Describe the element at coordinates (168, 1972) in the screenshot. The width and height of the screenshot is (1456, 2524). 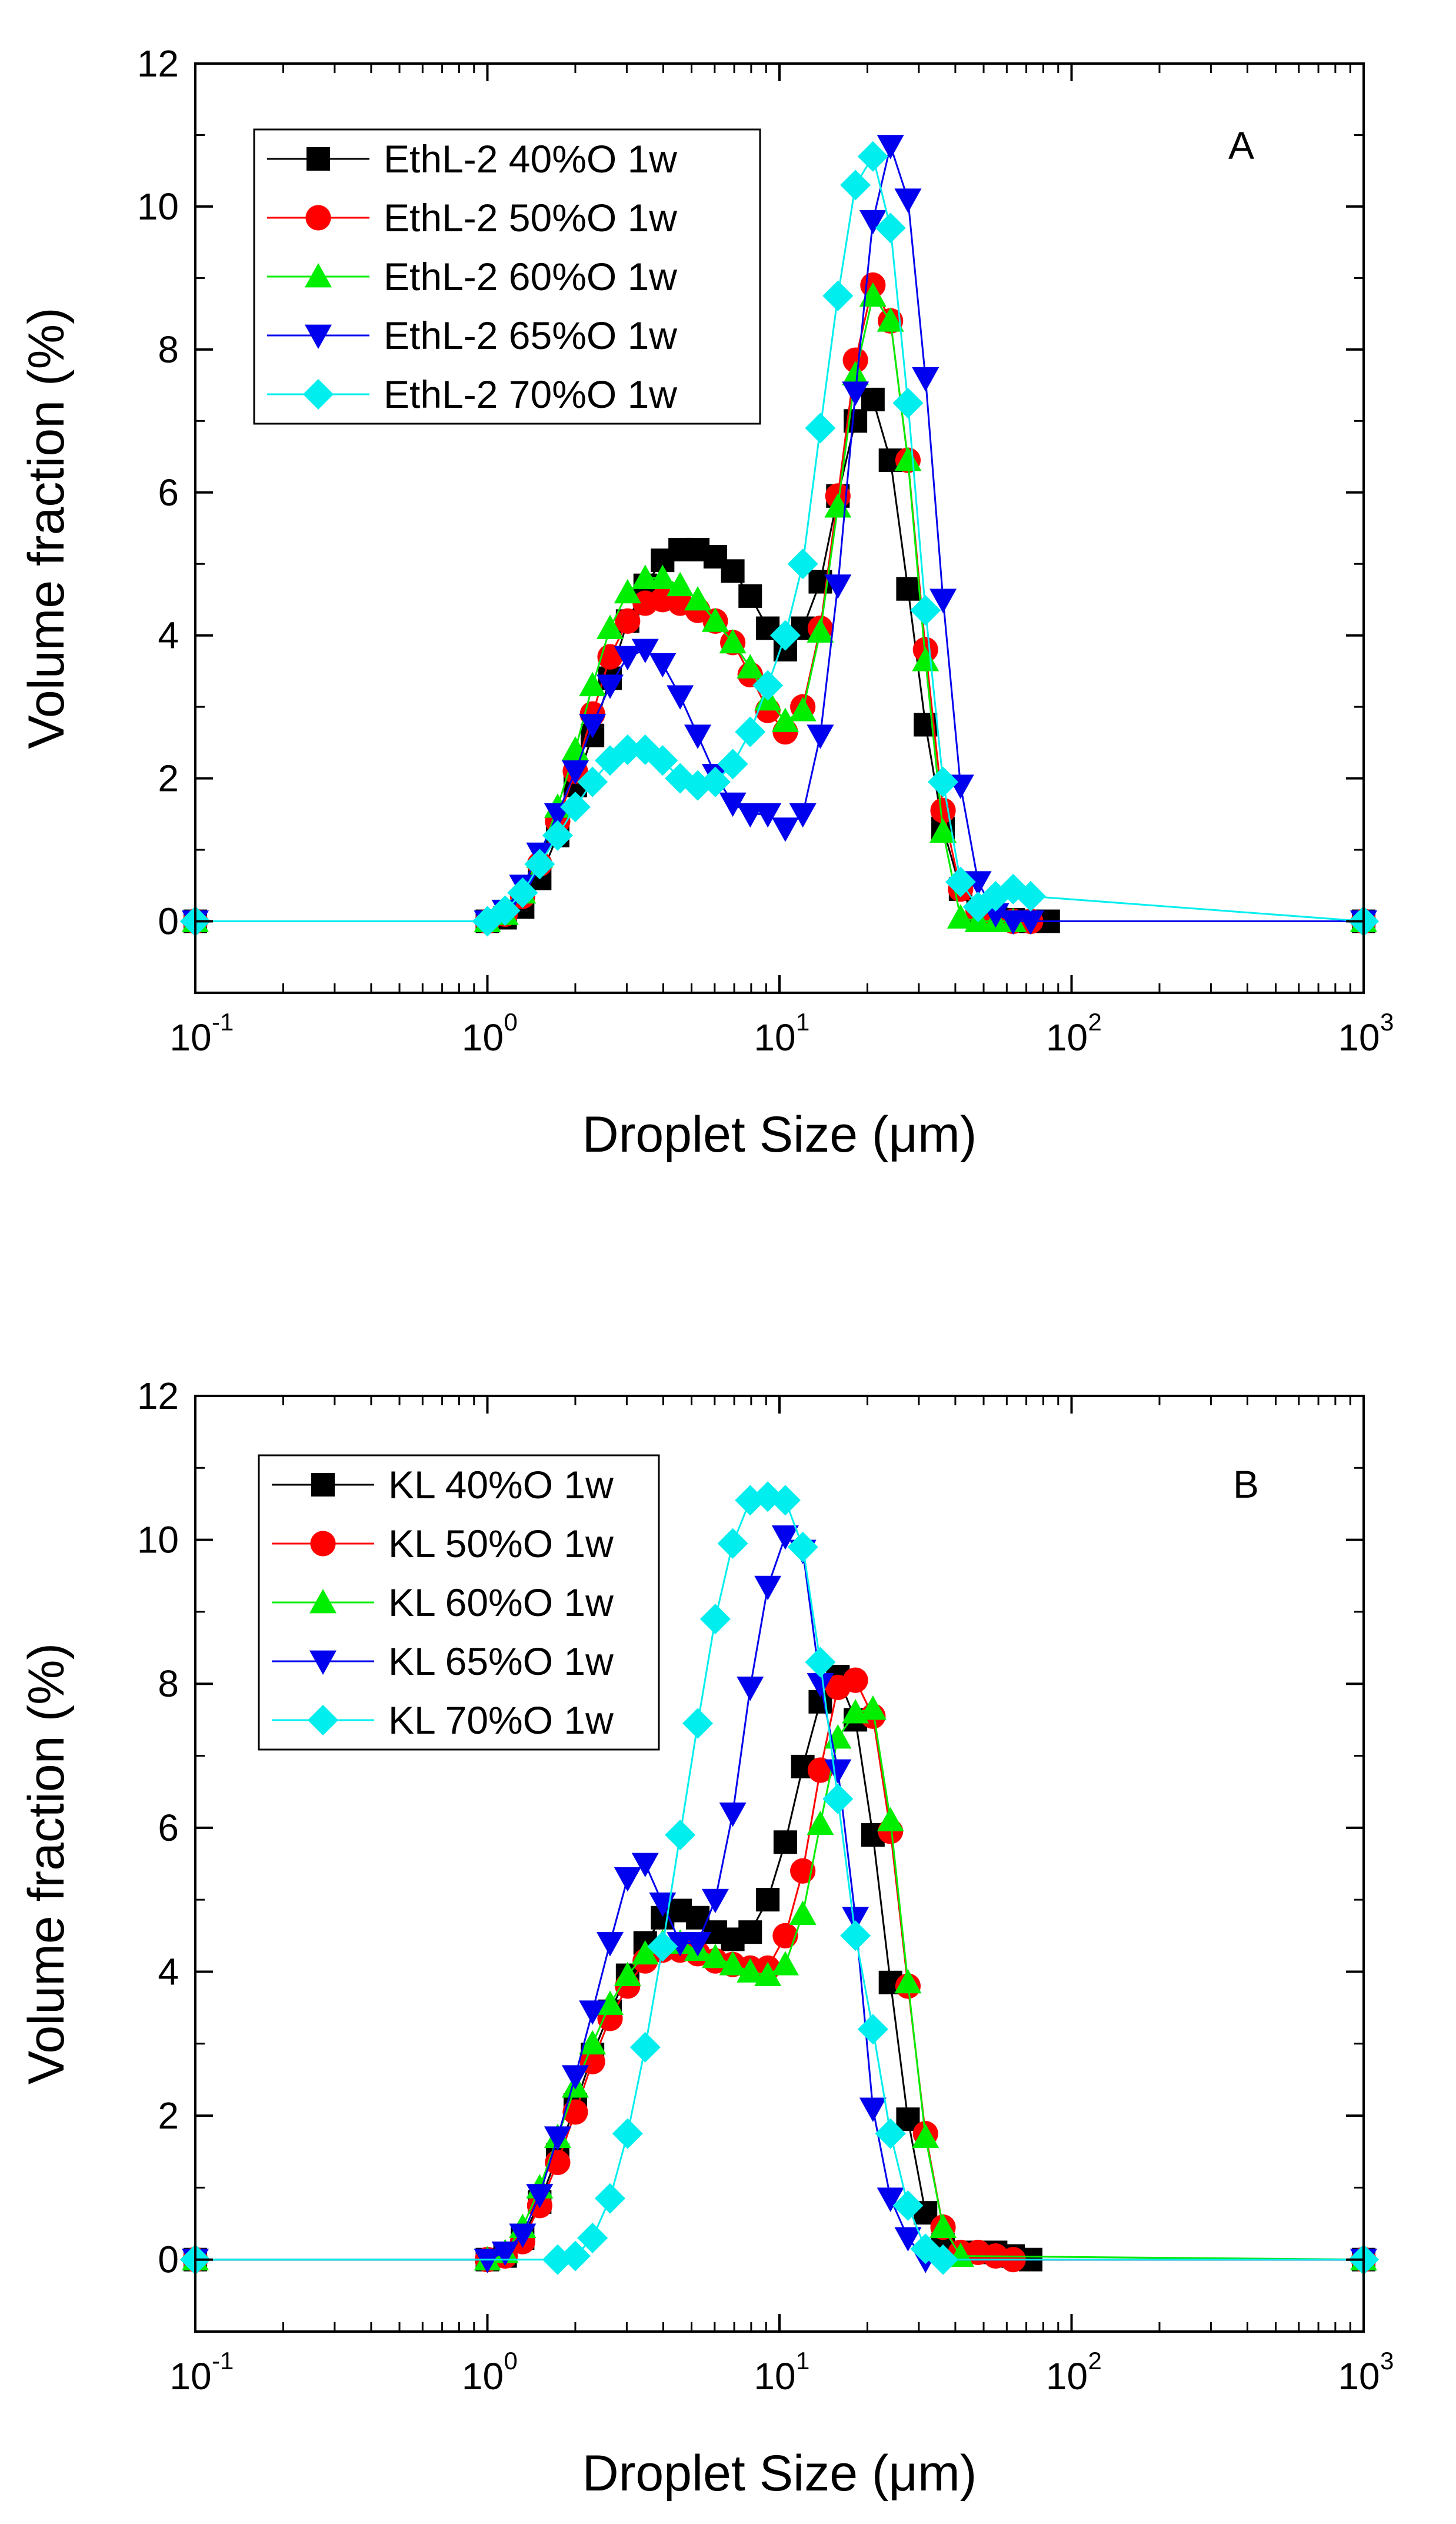
I see `y-tick-label: 4` at that location.